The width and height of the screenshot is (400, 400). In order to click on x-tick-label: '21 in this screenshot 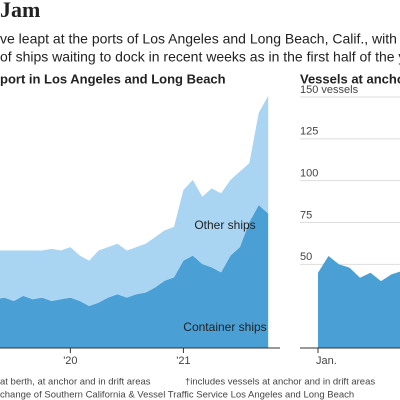, I will do `click(183, 361)`.